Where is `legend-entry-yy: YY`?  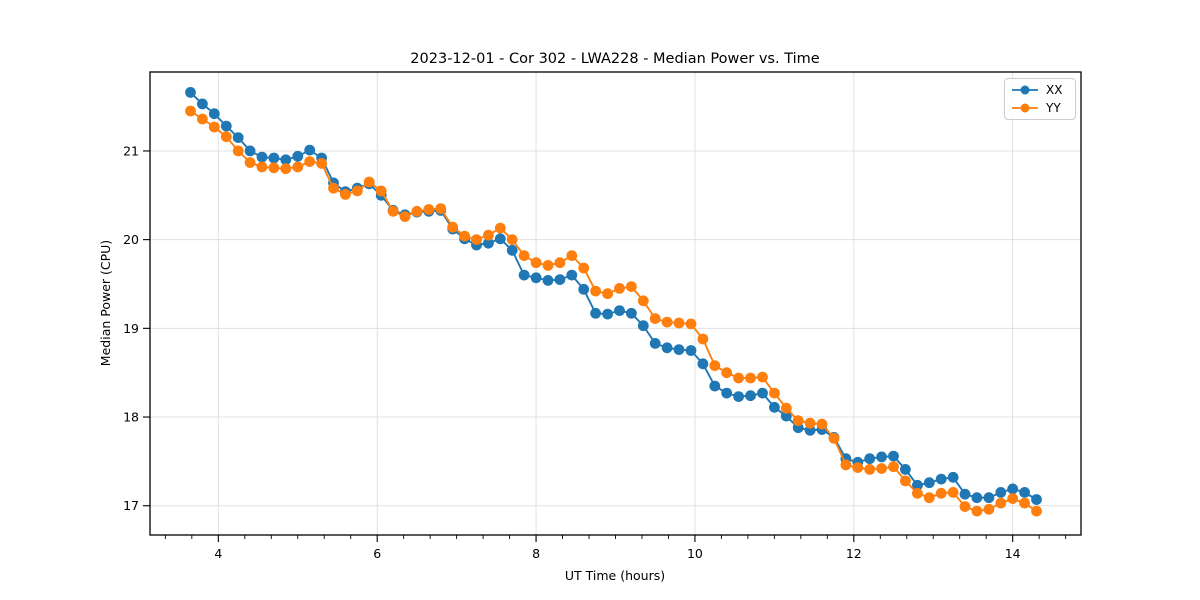 legend-entry-yy: YY is located at coordinates (1040, 108).